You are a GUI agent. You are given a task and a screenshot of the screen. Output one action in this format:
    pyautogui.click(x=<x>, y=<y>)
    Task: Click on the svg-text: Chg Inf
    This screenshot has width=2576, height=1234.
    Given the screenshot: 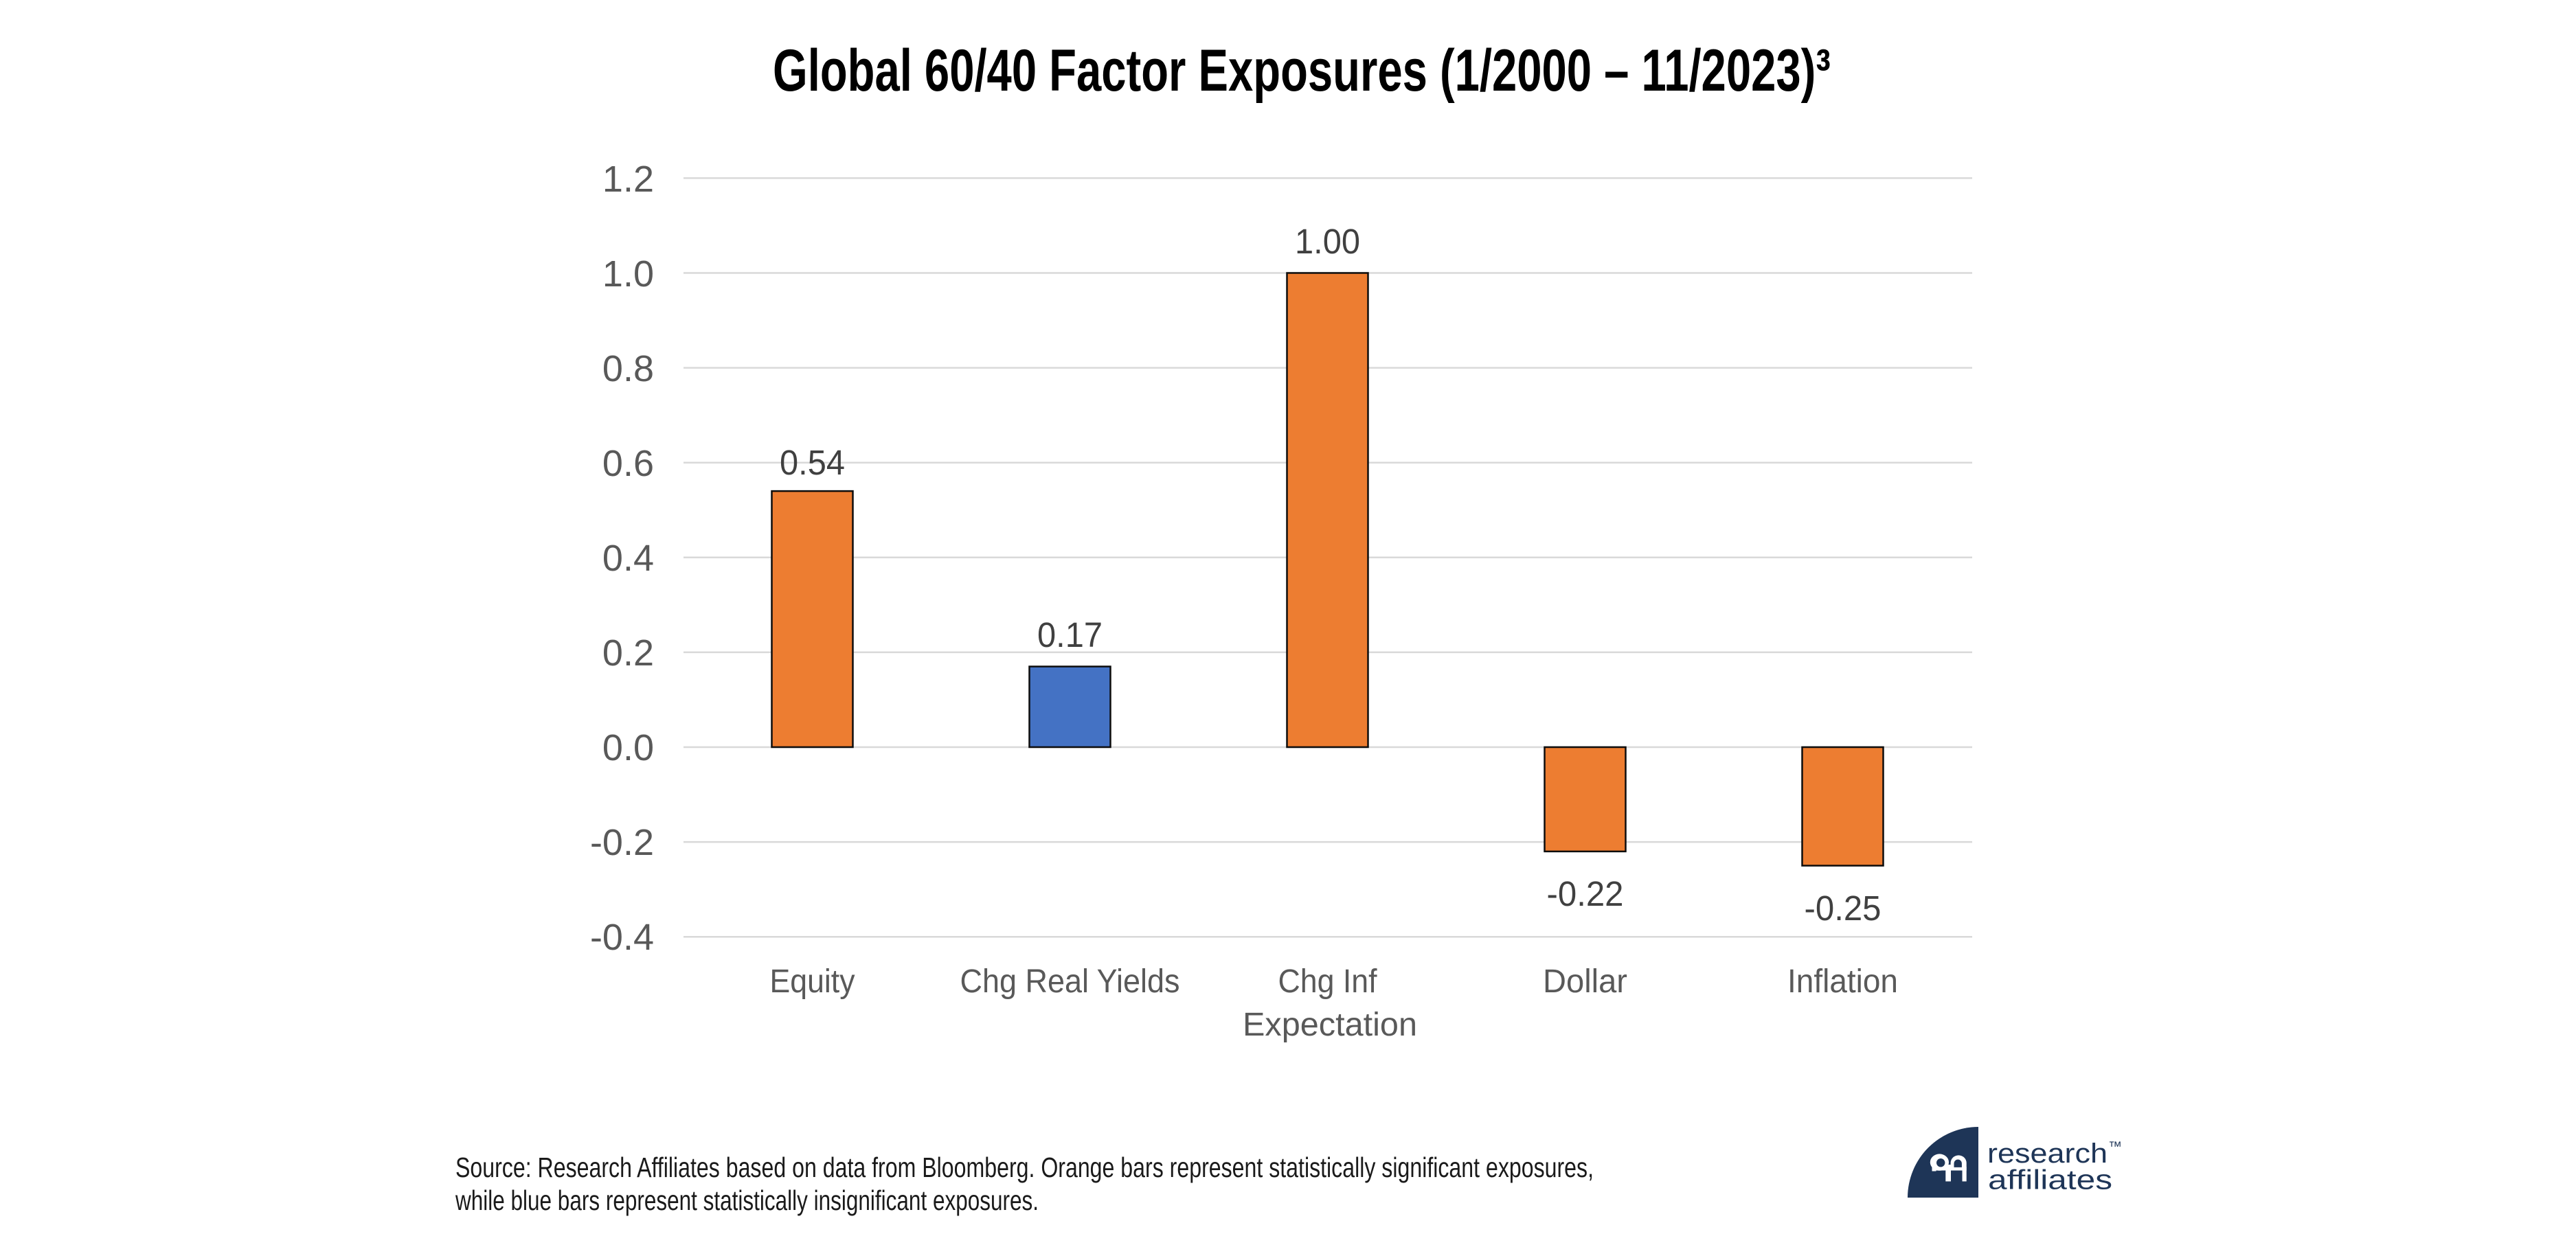 What is the action you would take?
    pyautogui.click(x=1328, y=981)
    